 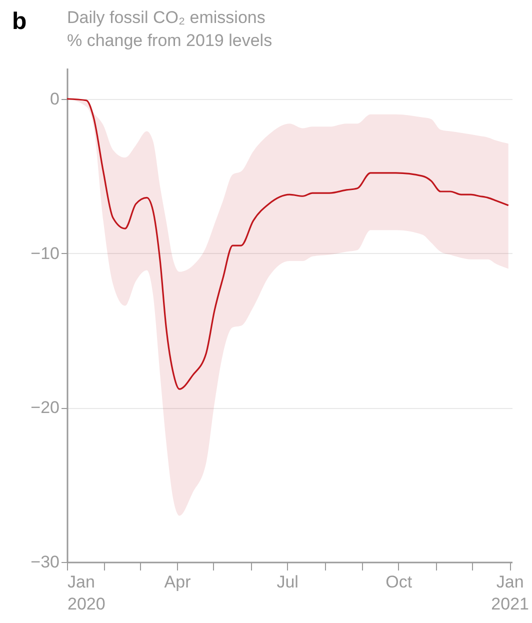 What do you see at coordinates (45, 253) in the screenshot?
I see `y-tick-label: −10` at bounding box center [45, 253].